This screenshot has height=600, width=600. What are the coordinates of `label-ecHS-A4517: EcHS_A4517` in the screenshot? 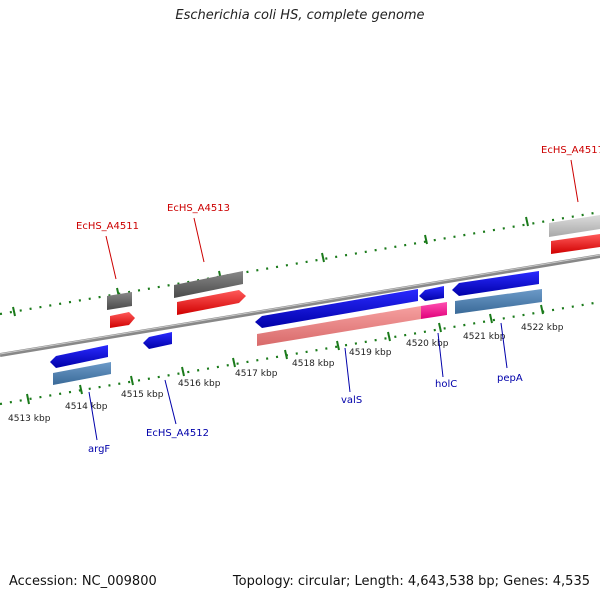 It's located at (570, 150).